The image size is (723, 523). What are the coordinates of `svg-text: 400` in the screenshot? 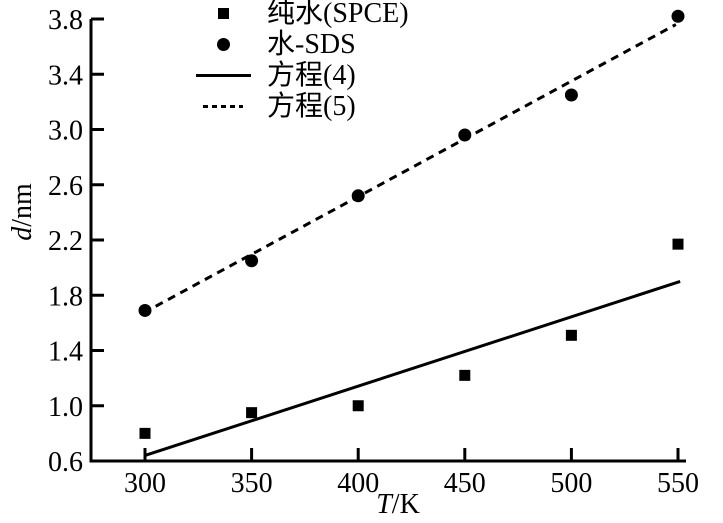 It's located at (358, 483).